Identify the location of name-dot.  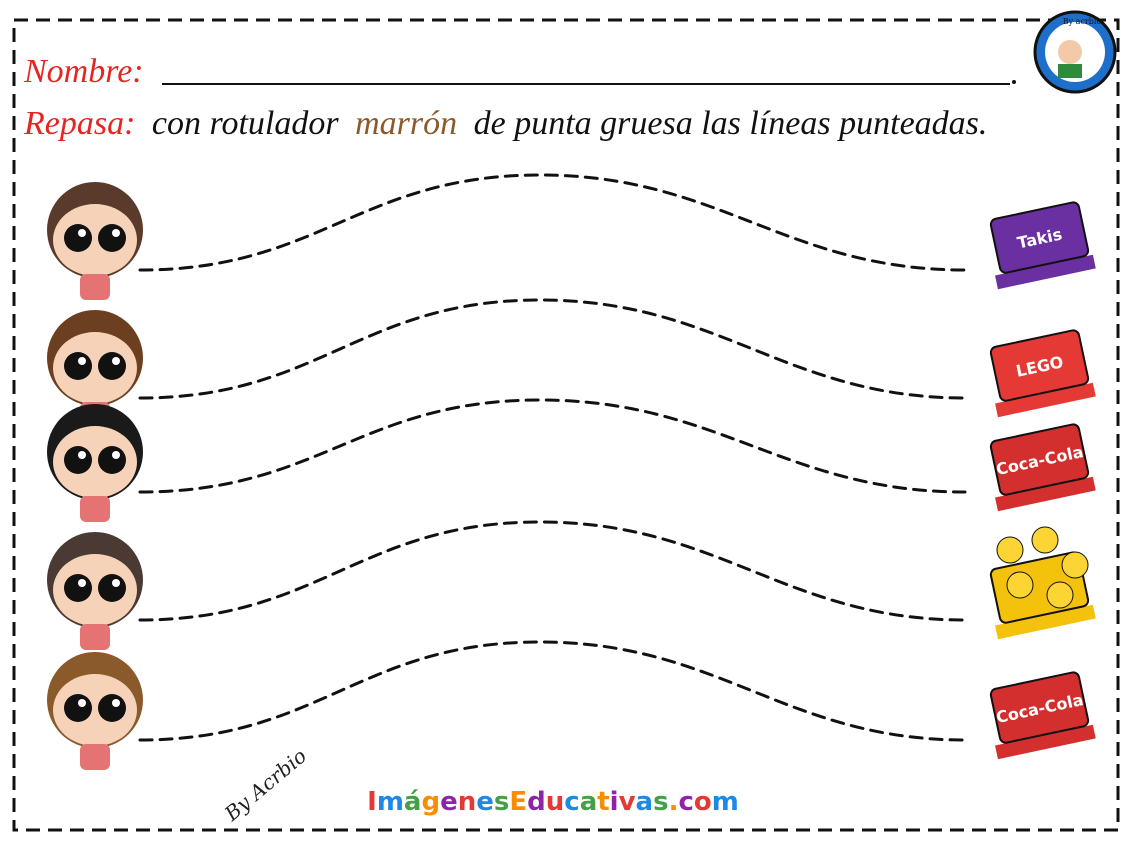
(1014, 82).